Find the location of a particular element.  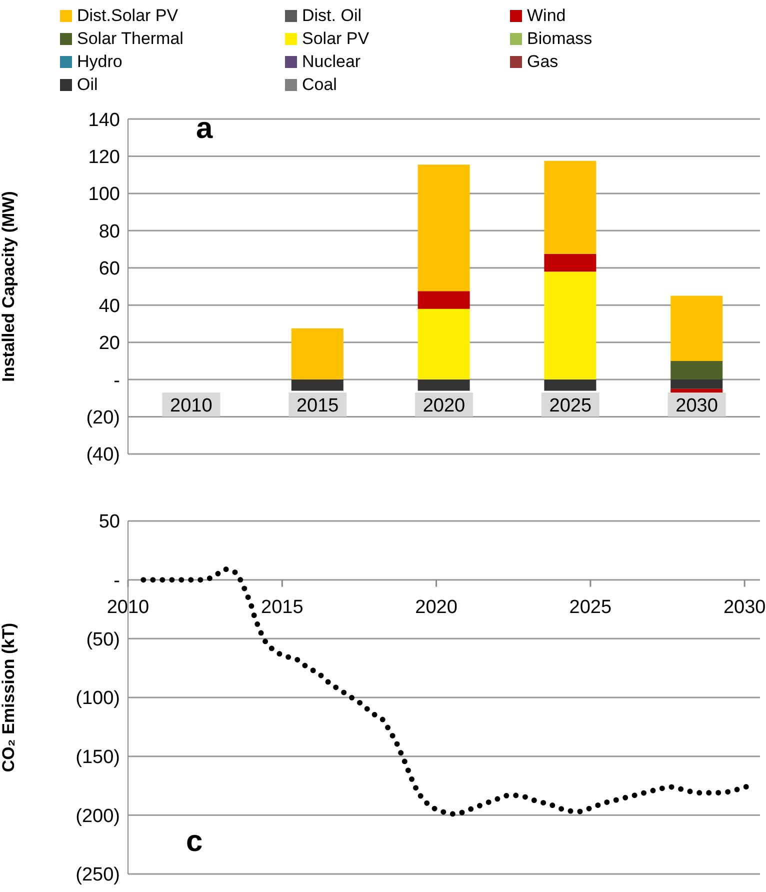

y-tick-label: (200) is located at coordinates (98, 816).